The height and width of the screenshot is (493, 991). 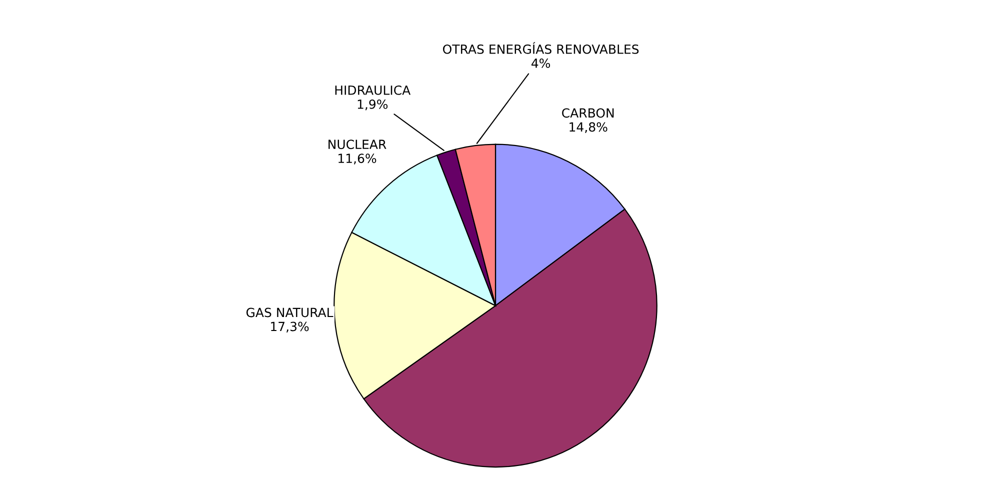 What do you see at coordinates (588, 113) in the screenshot?
I see `slice-label: CARBON` at bounding box center [588, 113].